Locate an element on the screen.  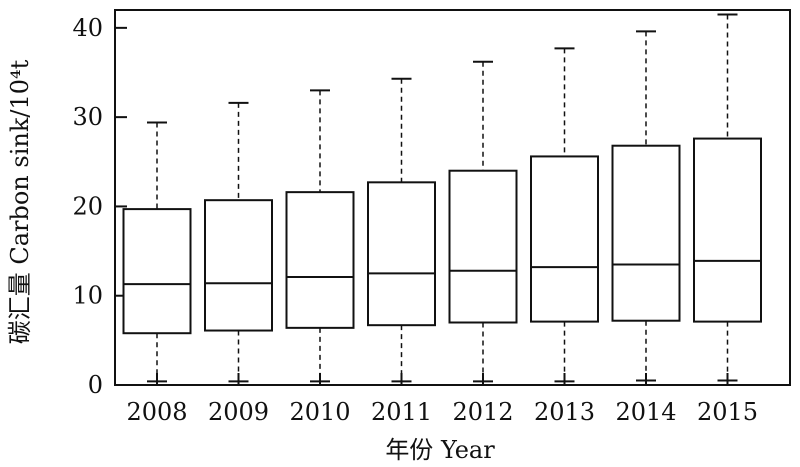
x-tick-label: 2014 is located at coordinates (645, 412).